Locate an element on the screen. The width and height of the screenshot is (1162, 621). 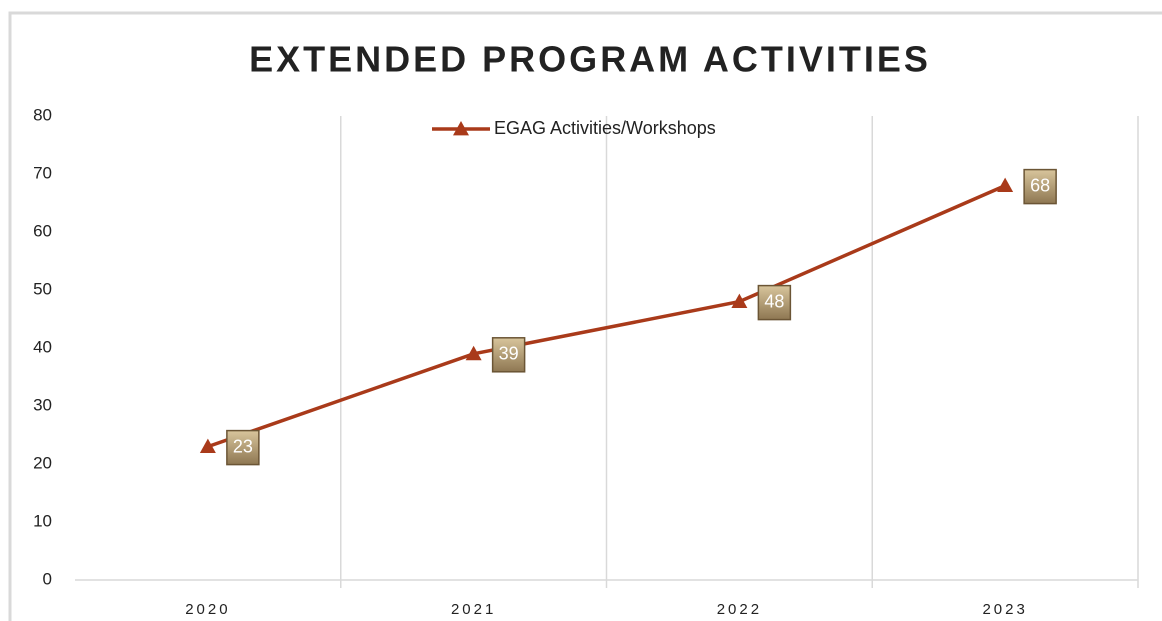
data-label: 48 is located at coordinates (774, 301).